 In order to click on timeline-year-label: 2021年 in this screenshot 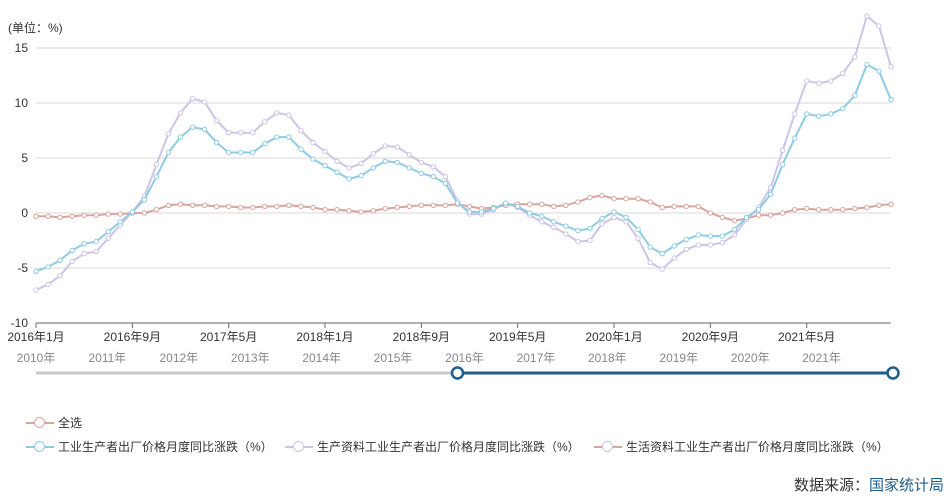, I will do `click(821, 358)`.